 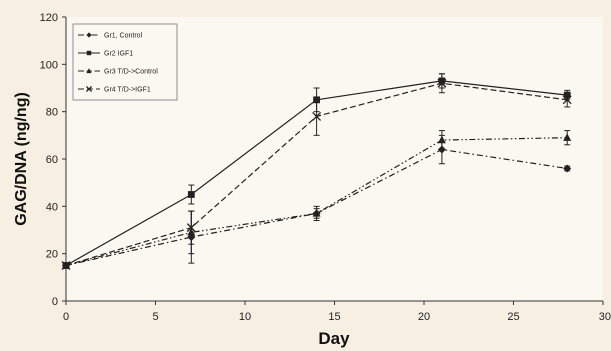 What do you see at coordinates (334, 338) in the screenshot?
I see `x-axis-title: Day` at bounding box center [334, 338].